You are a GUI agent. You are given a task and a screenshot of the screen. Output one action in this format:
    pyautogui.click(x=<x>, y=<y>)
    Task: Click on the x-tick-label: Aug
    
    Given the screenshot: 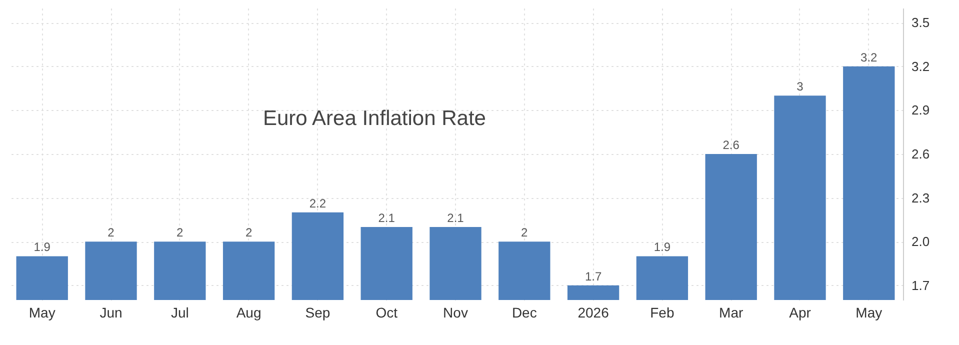 What is the action you would take?
    pyautogui.click(x=249, y=312)
    